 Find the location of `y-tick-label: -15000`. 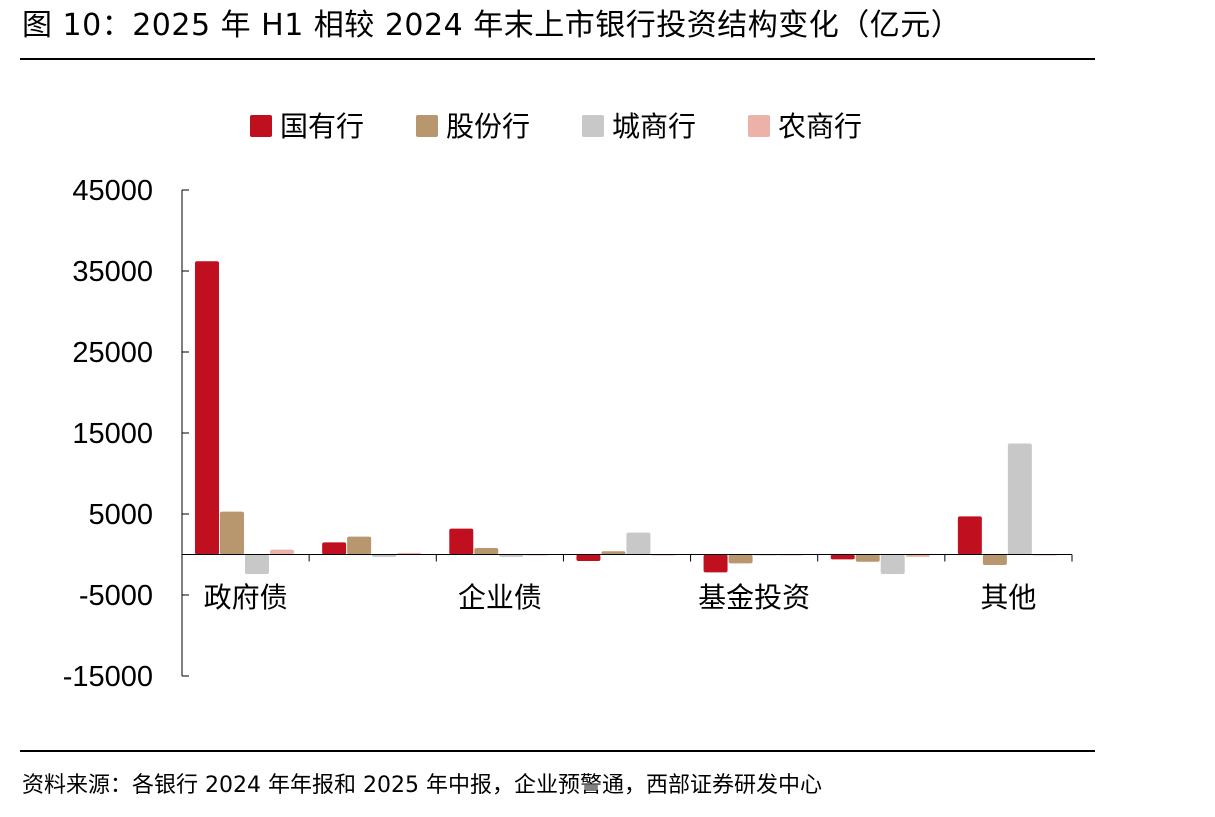

y-tick-label: -15000 is located at coordinates (108, 677).